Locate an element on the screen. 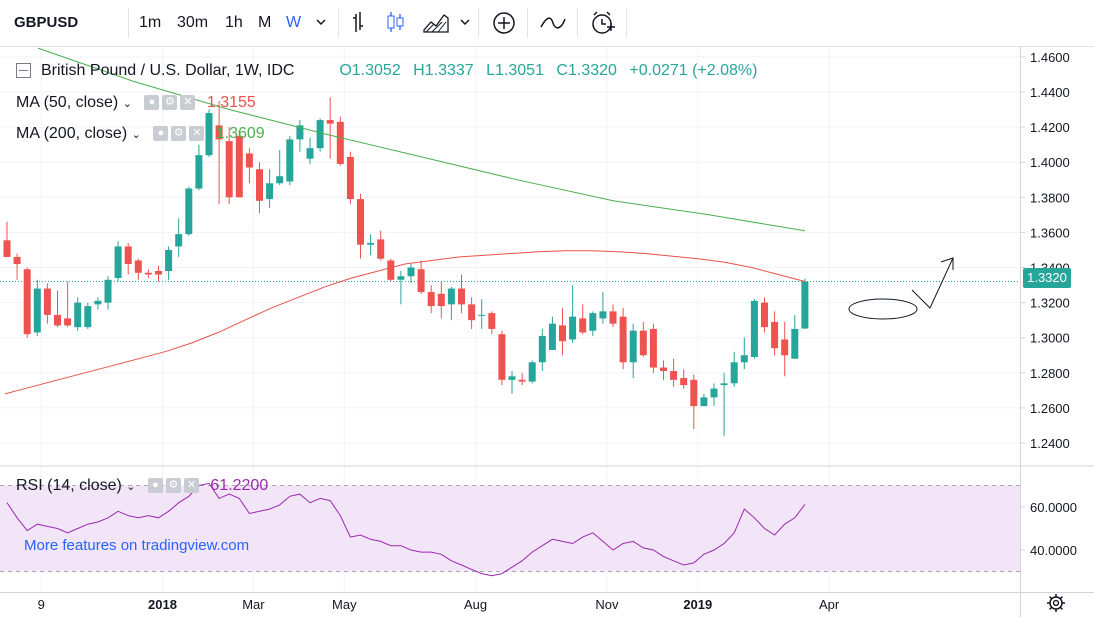 The height and width of the screenshot is (617, 1094). rsi-line is located at coordinates (406, 529).